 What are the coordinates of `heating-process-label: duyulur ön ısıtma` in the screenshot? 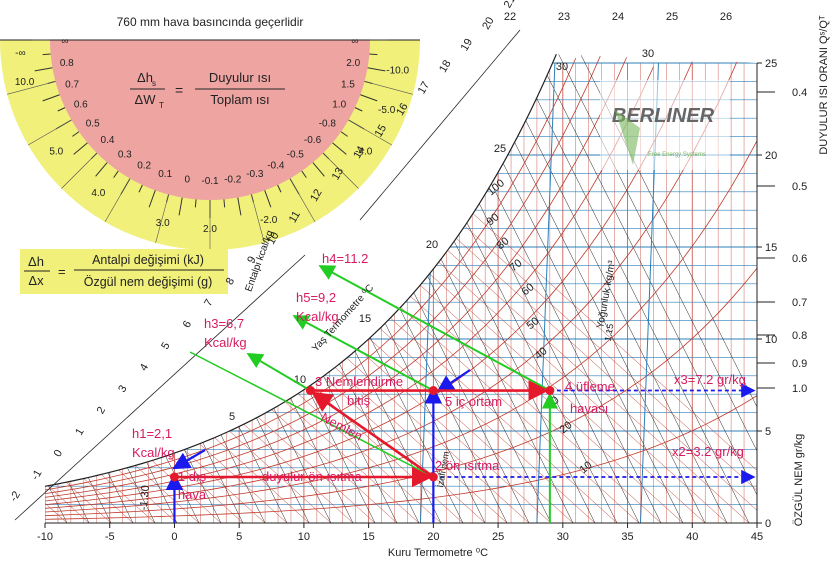 It's located at (312, 476).